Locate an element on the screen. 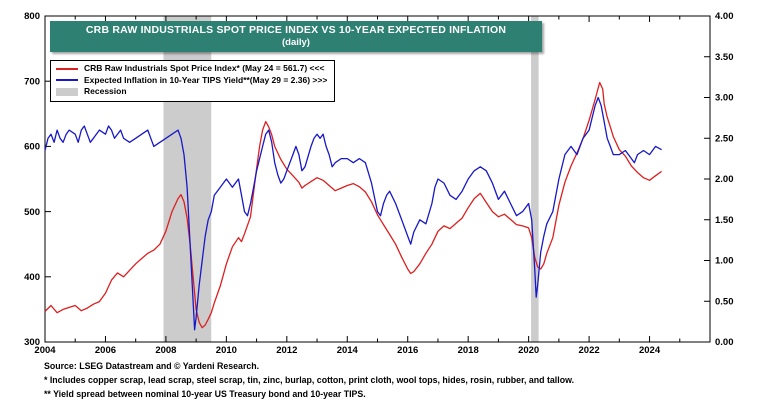 The height and width of the screenshot is (416, 760). legend-item-recession: Recession is located at coordinates (191, 92).